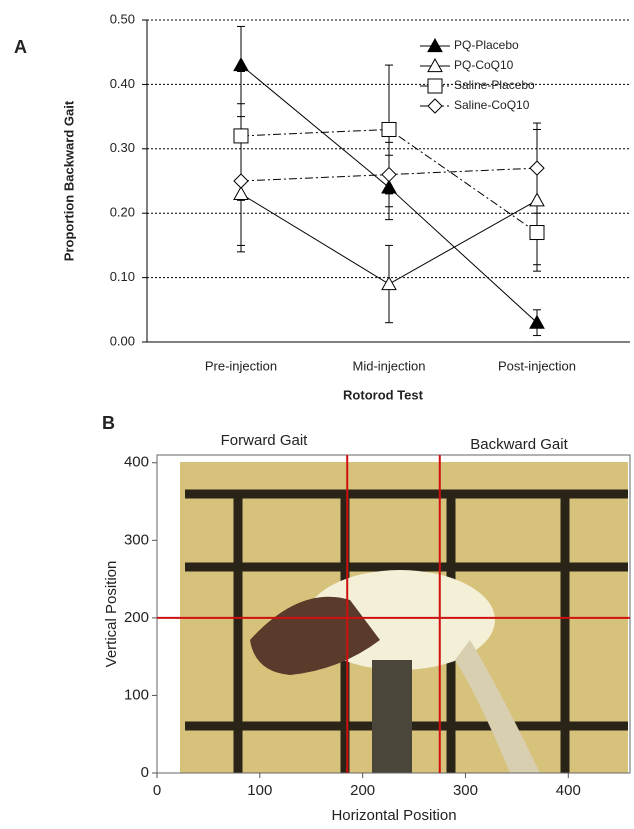 Image resolution: width=634 pixels, height=829 pixels. Describe the element at coordinates (122, 18) in the screenshot. I see `y-tick-label: 0.50` at that location.